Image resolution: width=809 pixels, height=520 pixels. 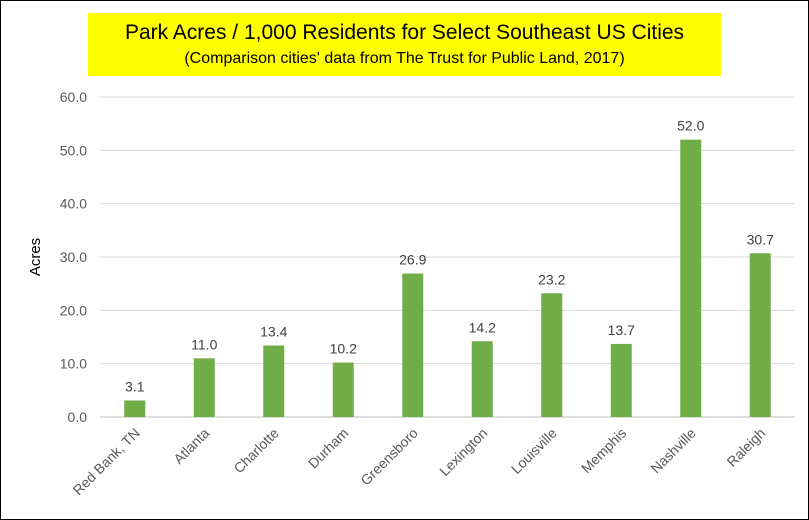 I want to click on y-axis-ticks: 0.0 10.0 20.0 30.0 40.0 50.0 60.0, so click(x=73, y=257).